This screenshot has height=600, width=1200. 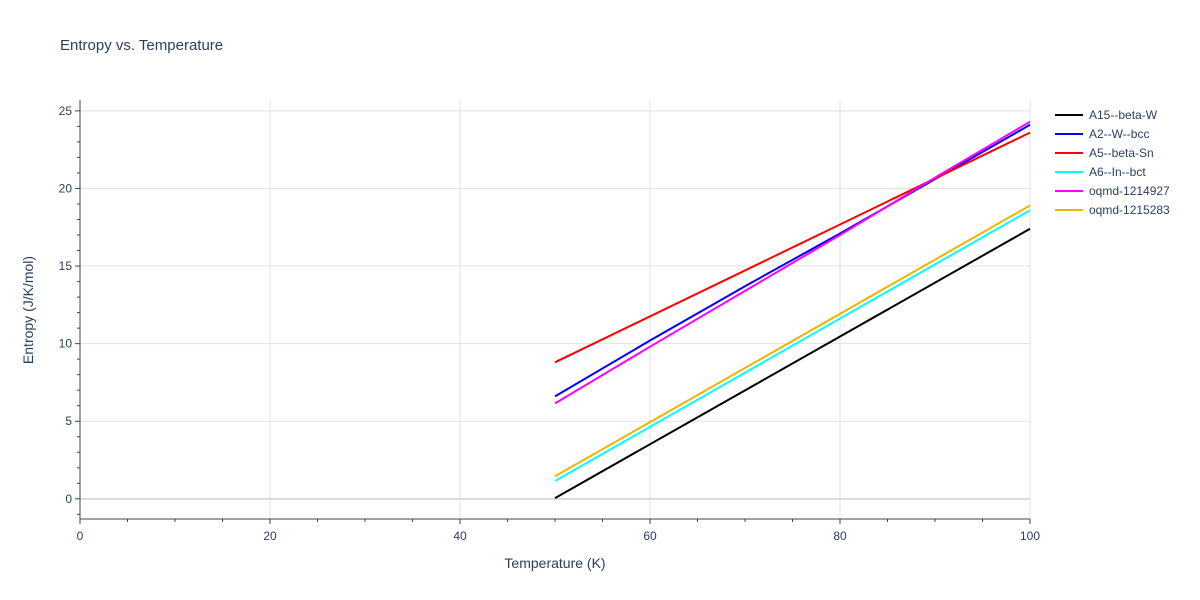 What do you see at coordinates (1121, 153) in the screenshot?
I see `legend-label: A5--beta-Sn` at bounding box center [1121, 153].